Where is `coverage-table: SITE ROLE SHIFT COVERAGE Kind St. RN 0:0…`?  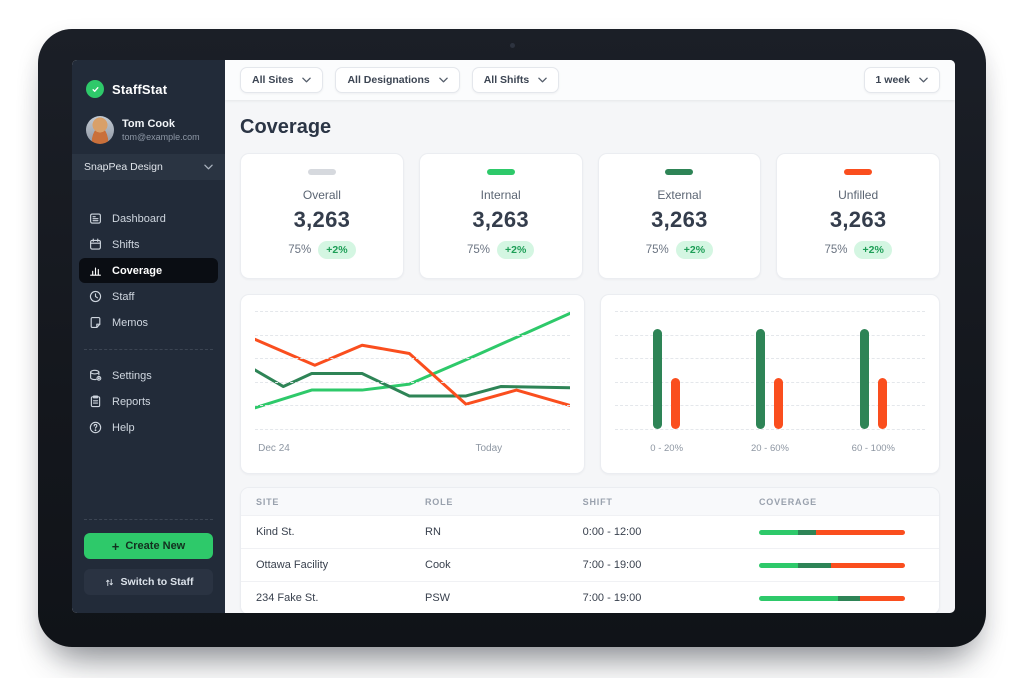 coverage-table: SITE ROLE SHIFT COVERAGE Kind St. RN 0:0… is located at coordinates (590, 550).